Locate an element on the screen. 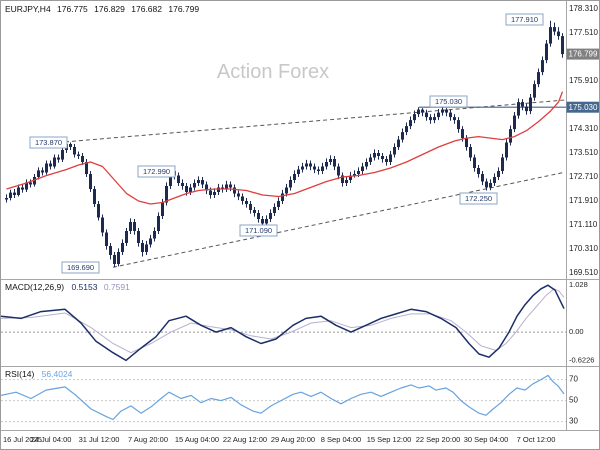 The width and height of the screenshot is (600, 450). swing-label-text: 169.690 is located at coordinates (80, 267).